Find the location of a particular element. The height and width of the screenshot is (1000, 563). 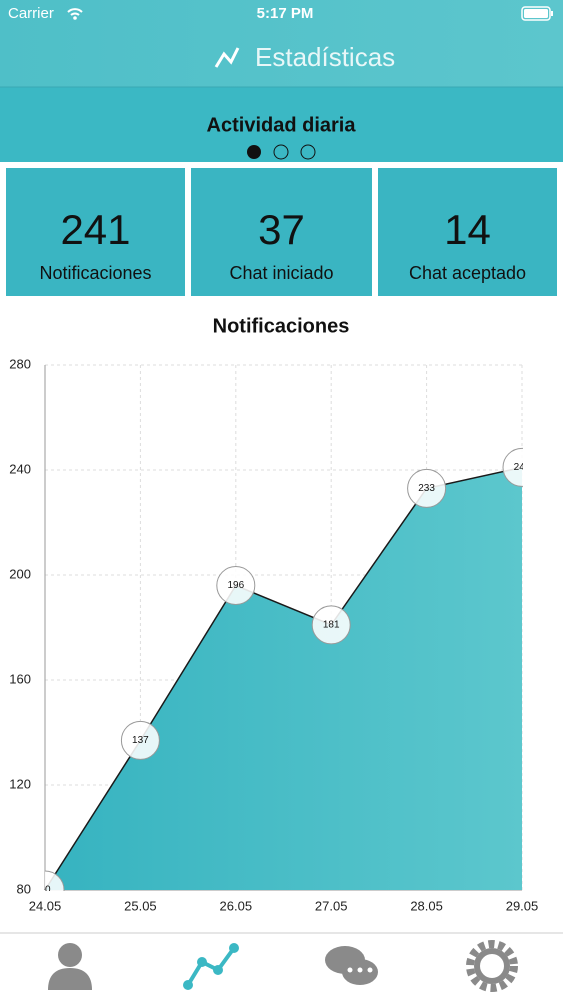

header-bg is located at coordinates (281, 43).